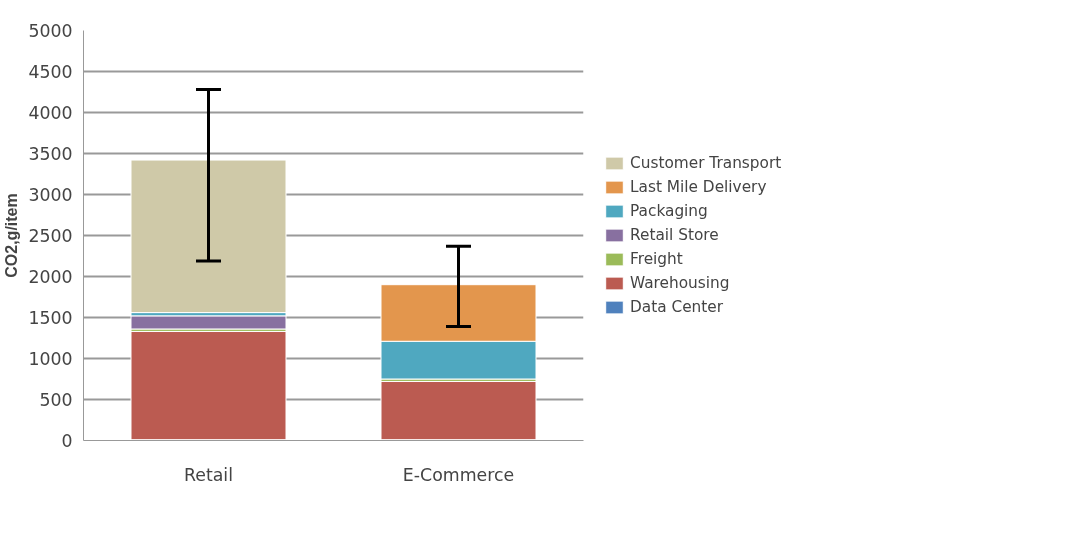  Describe the element at coordinates (706, 163) in the screenshot. I see `legend-label: Customer Transport` at that location.